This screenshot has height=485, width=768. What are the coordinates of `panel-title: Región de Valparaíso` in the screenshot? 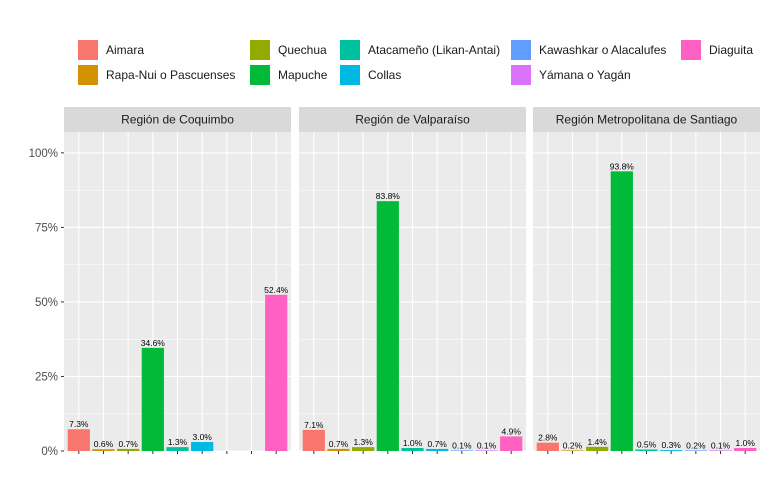 It's located at (412, 120).